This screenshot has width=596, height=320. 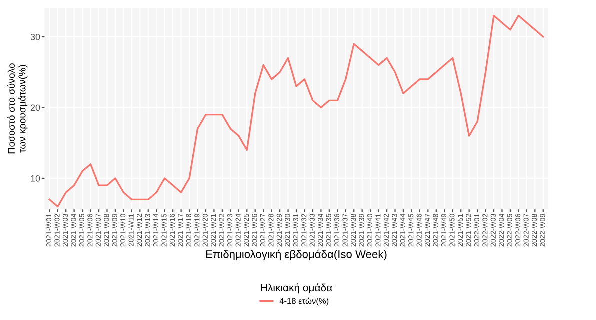 I want to click on y-tick-label: 20, so click(x=35, y=108).